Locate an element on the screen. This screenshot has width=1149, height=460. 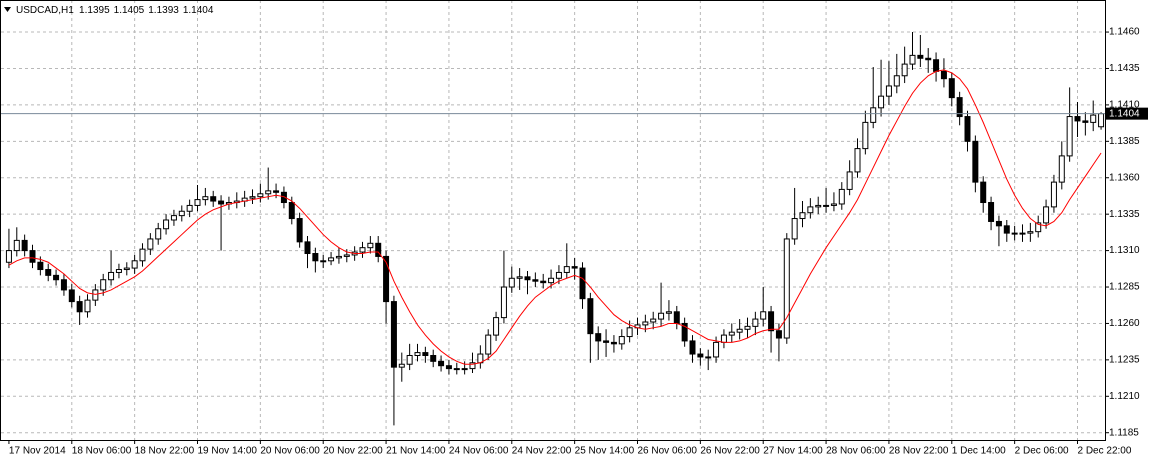
y-tick-label: 1.1435 is located at coordinates (1124, 68).